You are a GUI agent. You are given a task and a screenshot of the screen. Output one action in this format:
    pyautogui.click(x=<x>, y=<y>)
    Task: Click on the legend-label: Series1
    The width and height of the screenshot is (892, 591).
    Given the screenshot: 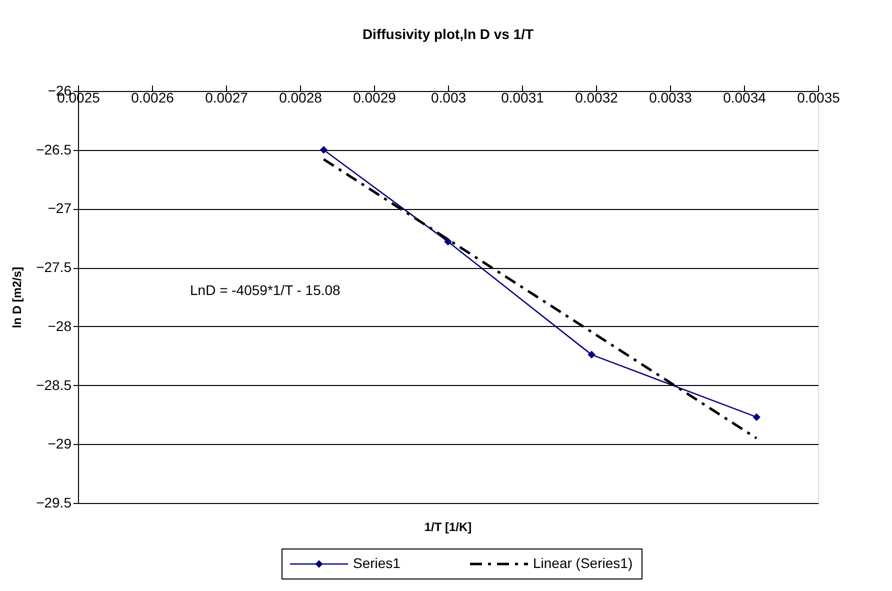 What is the action you would take?
    pyautogui.click(x=377, y=563)
    